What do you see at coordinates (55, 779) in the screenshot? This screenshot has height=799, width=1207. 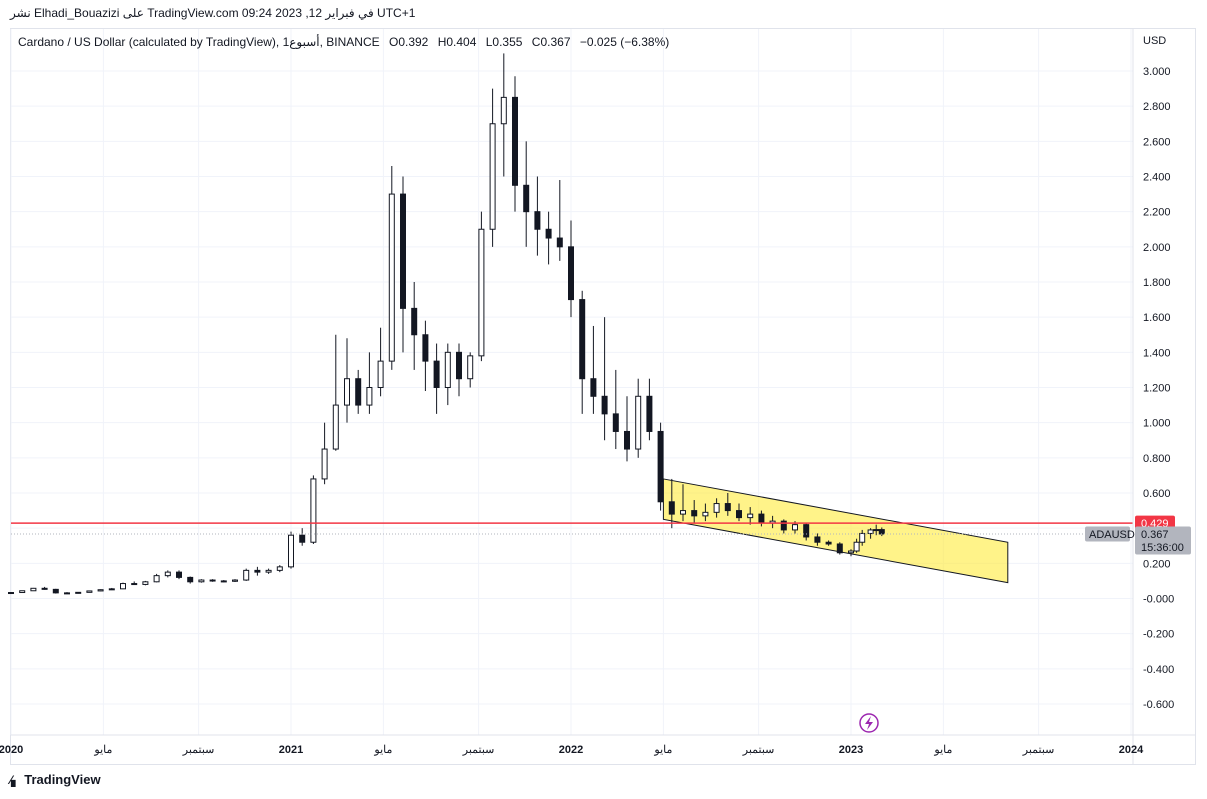 I see `tradingview-footer: ⁄▖ TradingView` at bounding box center [55, 779].